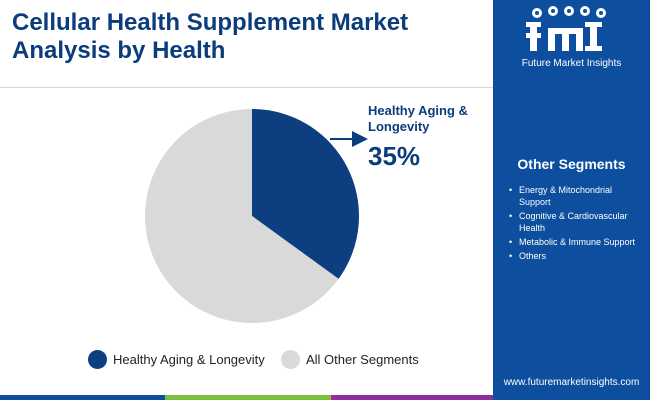  I want to click on brand-name: Future Market Insights, so click(571, 63).